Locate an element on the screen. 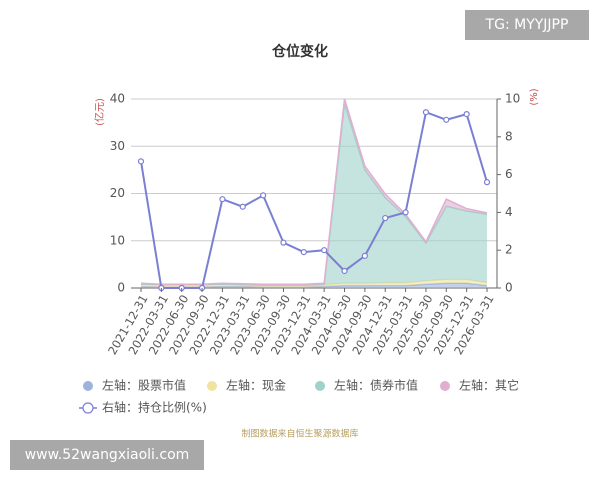  y2-tick-label: 8 is located at coordinates (509, 136).